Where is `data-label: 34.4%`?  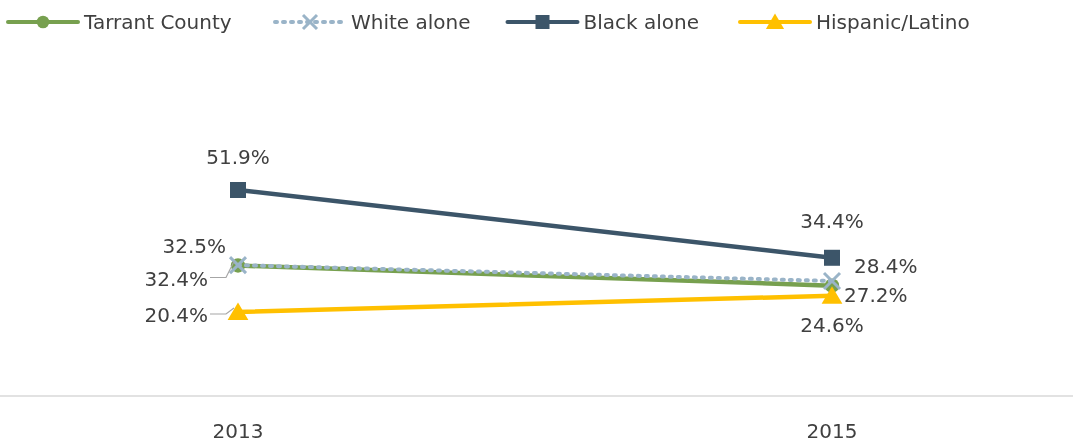
data-label: 34.4% is located at coordinates (832, 220).